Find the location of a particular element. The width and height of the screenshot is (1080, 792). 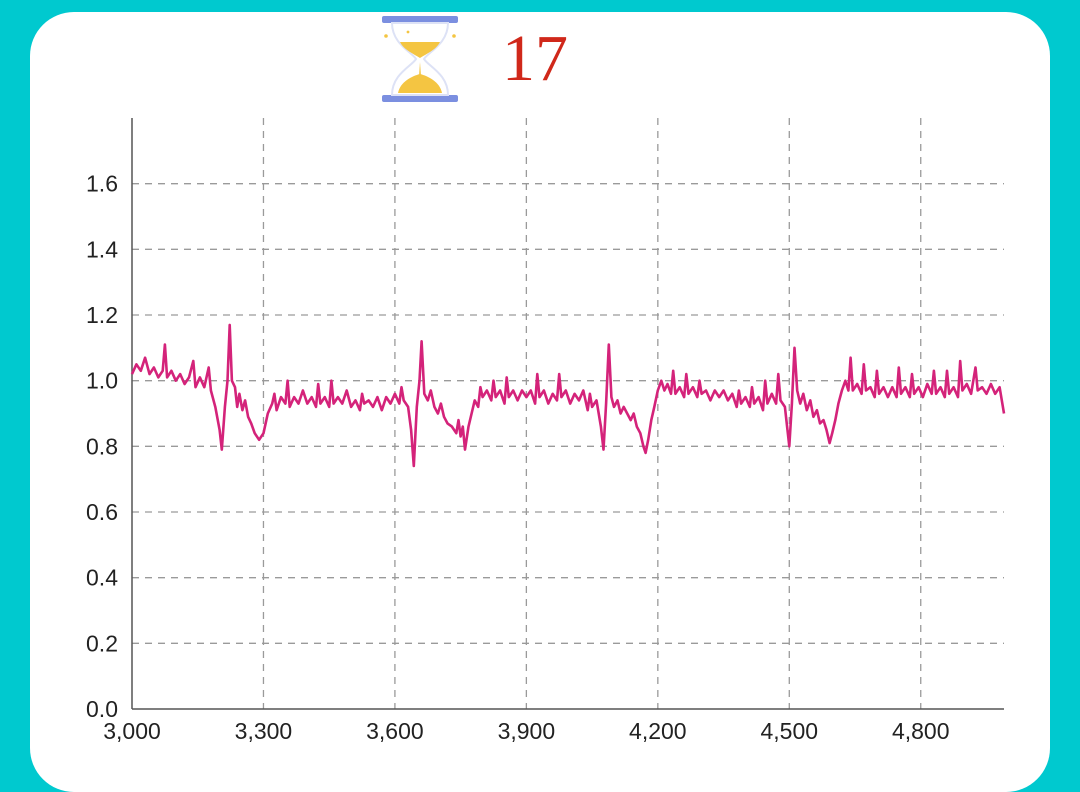

timer-value: 17 is located at coordinates (535, 58).